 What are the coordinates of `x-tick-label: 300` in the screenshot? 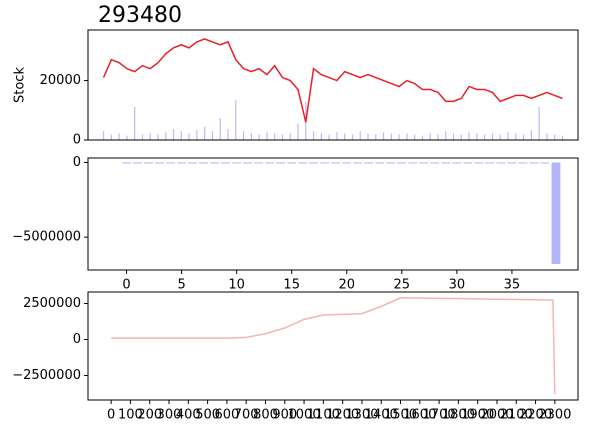 It's located at (169, 415).